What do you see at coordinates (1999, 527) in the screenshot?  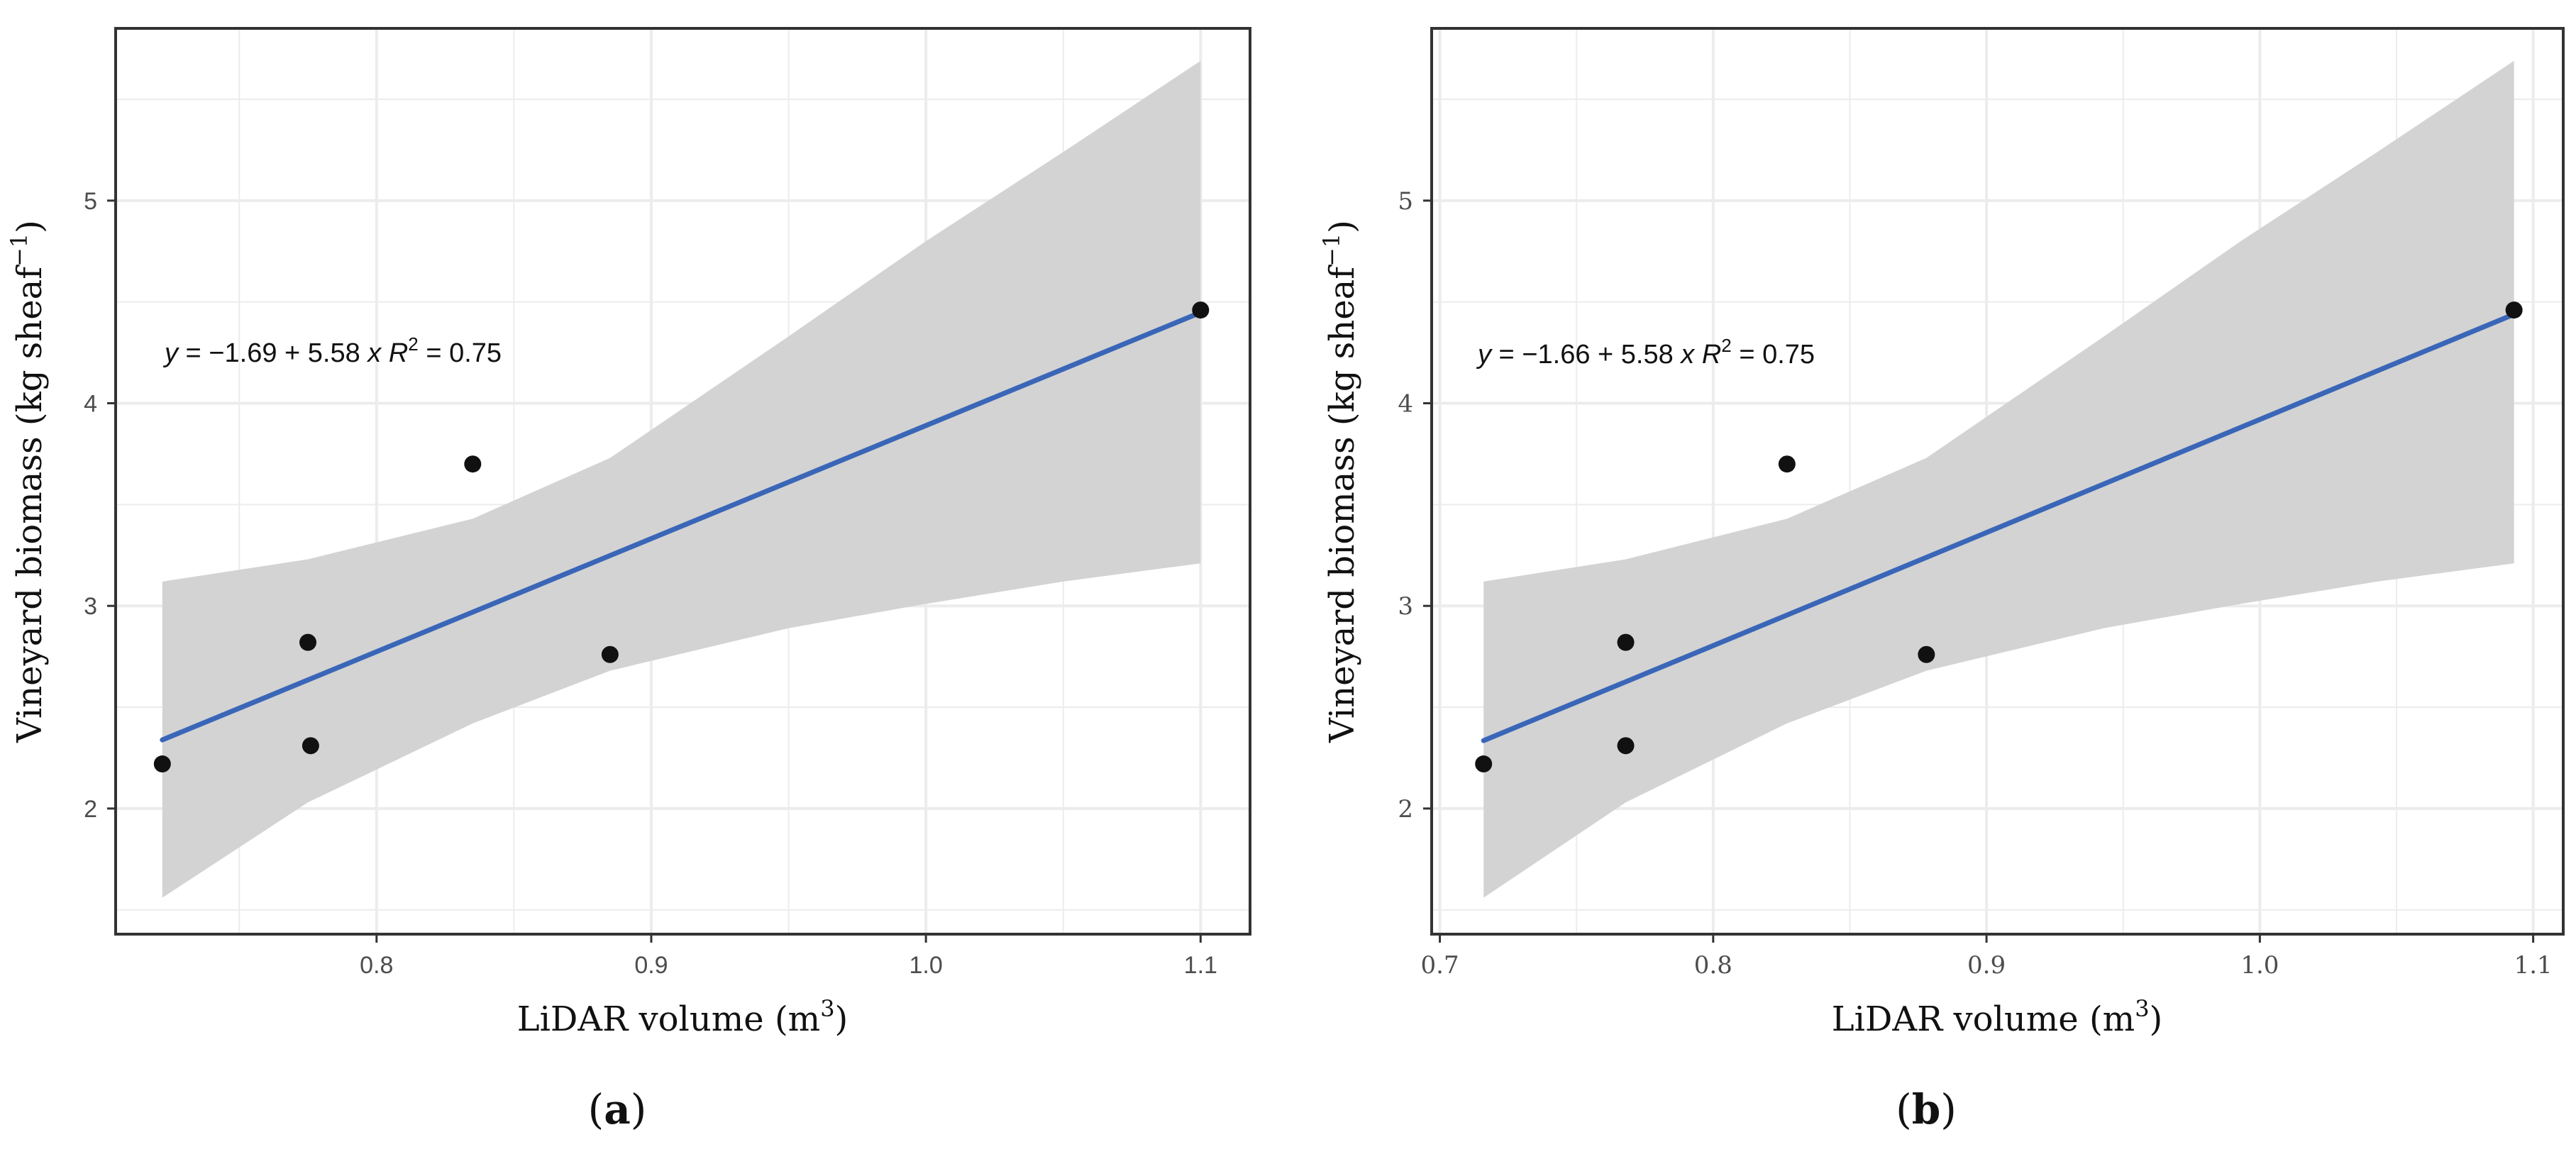 I see `regression-line` at bounding box center [1999, 527].